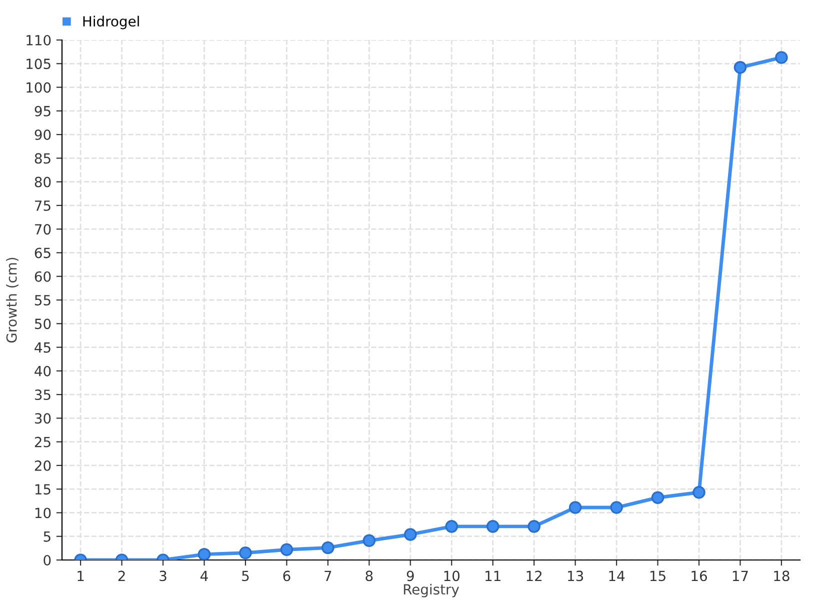 The width and height of the screenshot is (820, 600). What do you see at coordinates (42, 371) in the screenshot?
I see `y-tick-label: 40` at bounding box center [42, 371].